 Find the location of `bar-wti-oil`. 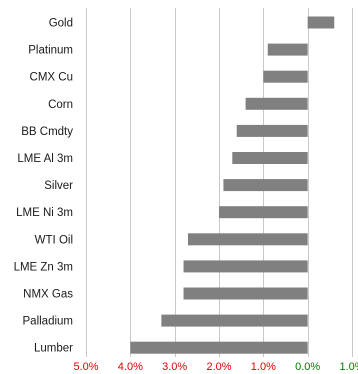

bar-wti-oil is located at coordinates (247, 239).